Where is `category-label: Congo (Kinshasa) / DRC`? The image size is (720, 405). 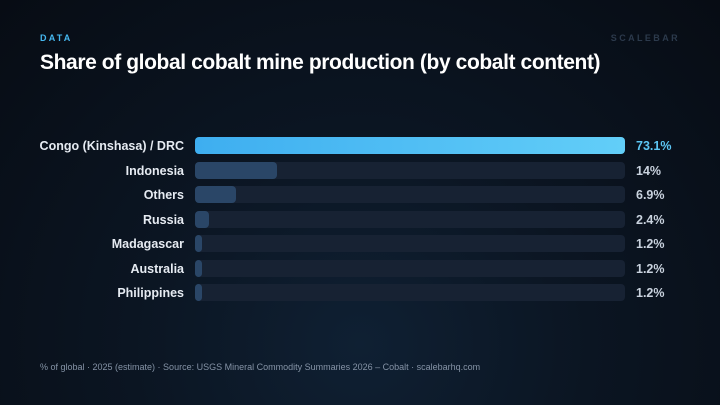 category-label: Congo (Kinshasa) / DRC is located at coordinates (111, 146).